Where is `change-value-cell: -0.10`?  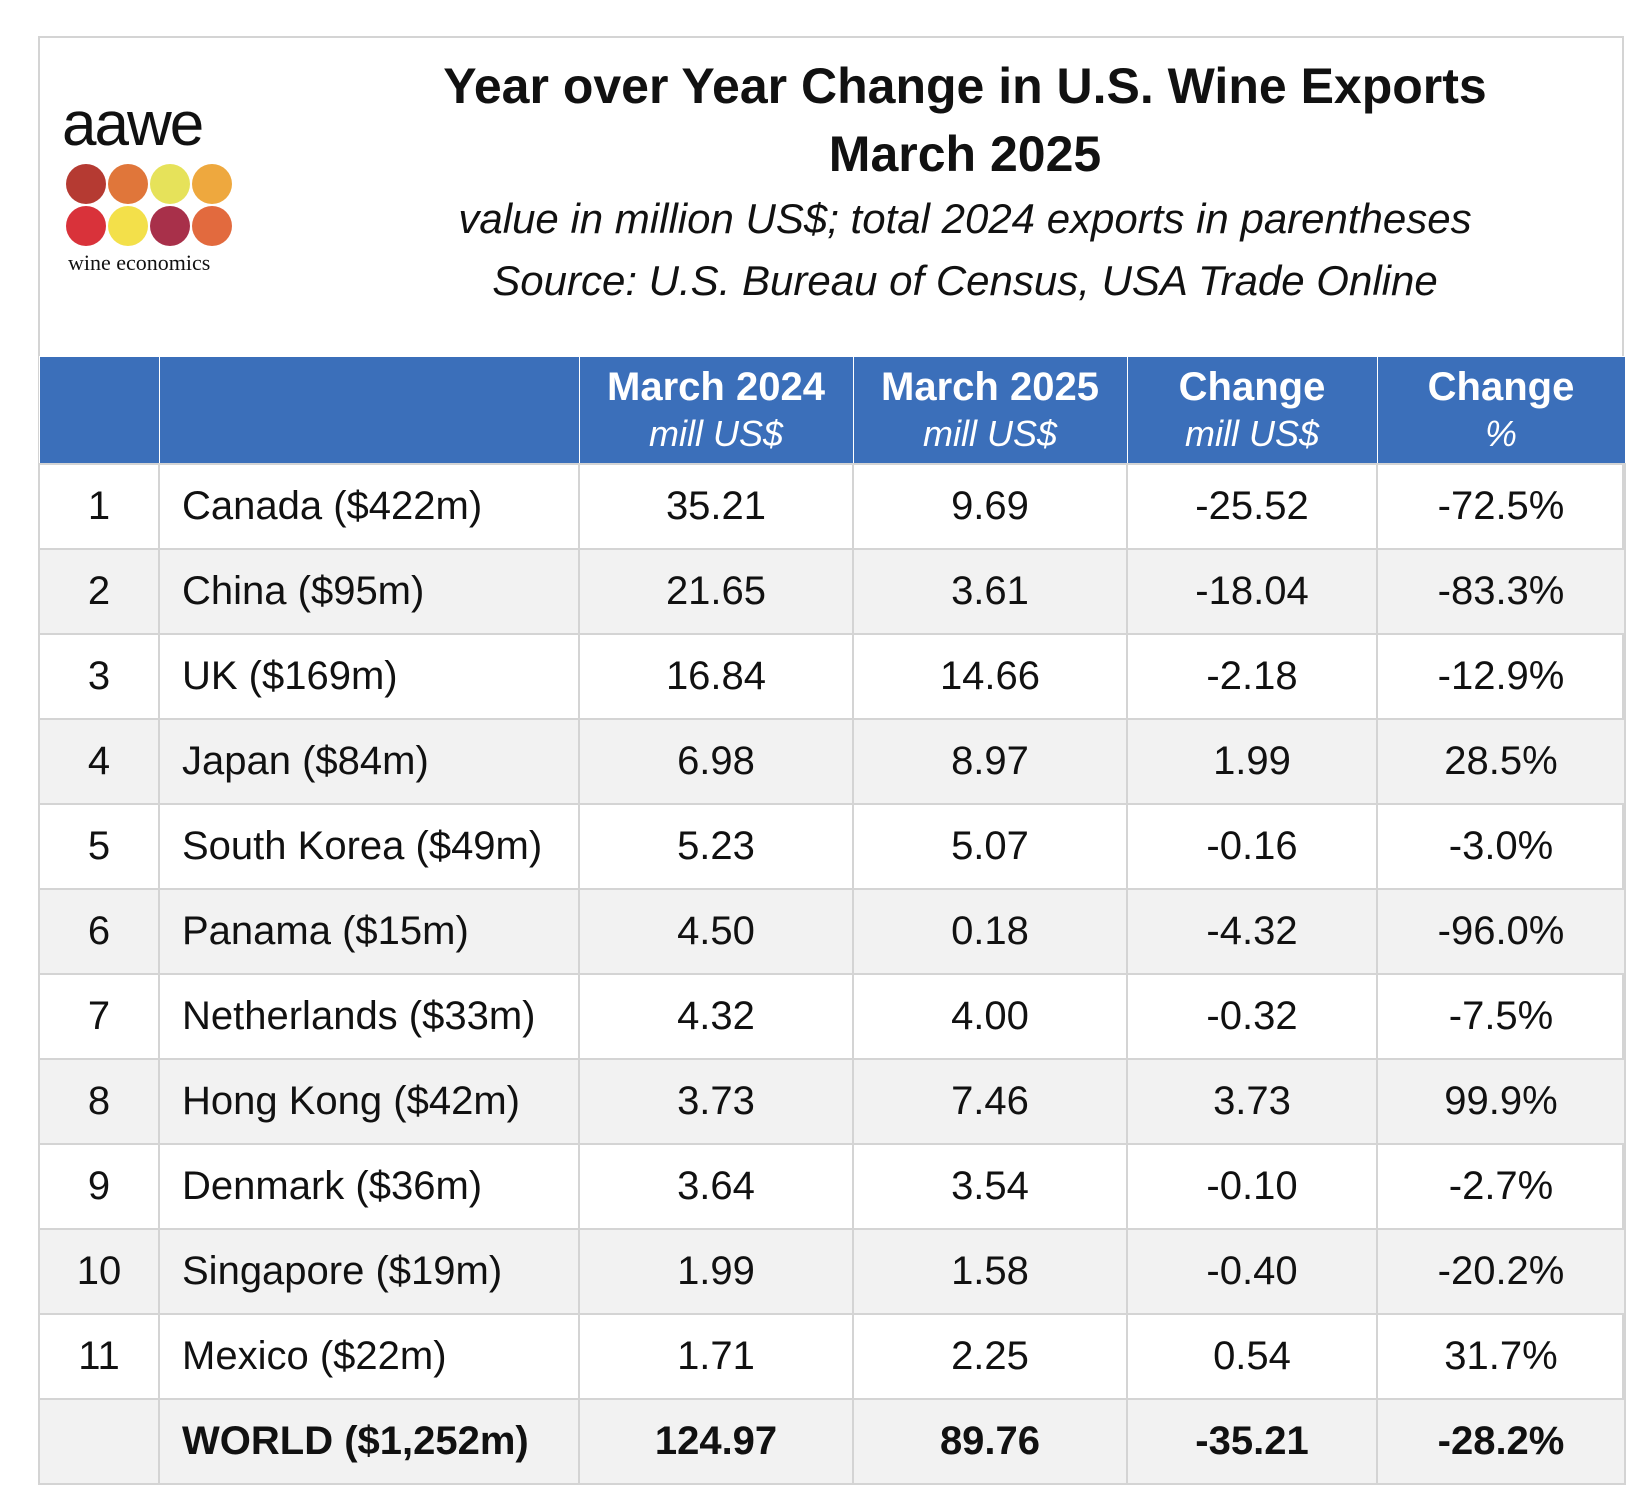 change-value-cell: -0.10 is located at coordinates (1252, 1186).